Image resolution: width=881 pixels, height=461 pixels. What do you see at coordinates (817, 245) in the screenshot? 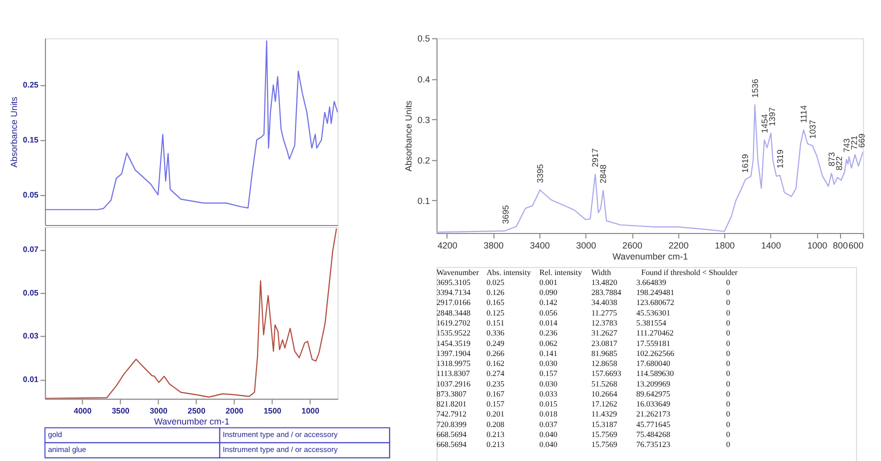
I see `x-tick-label: 1000` at bounding box center [817, 245].